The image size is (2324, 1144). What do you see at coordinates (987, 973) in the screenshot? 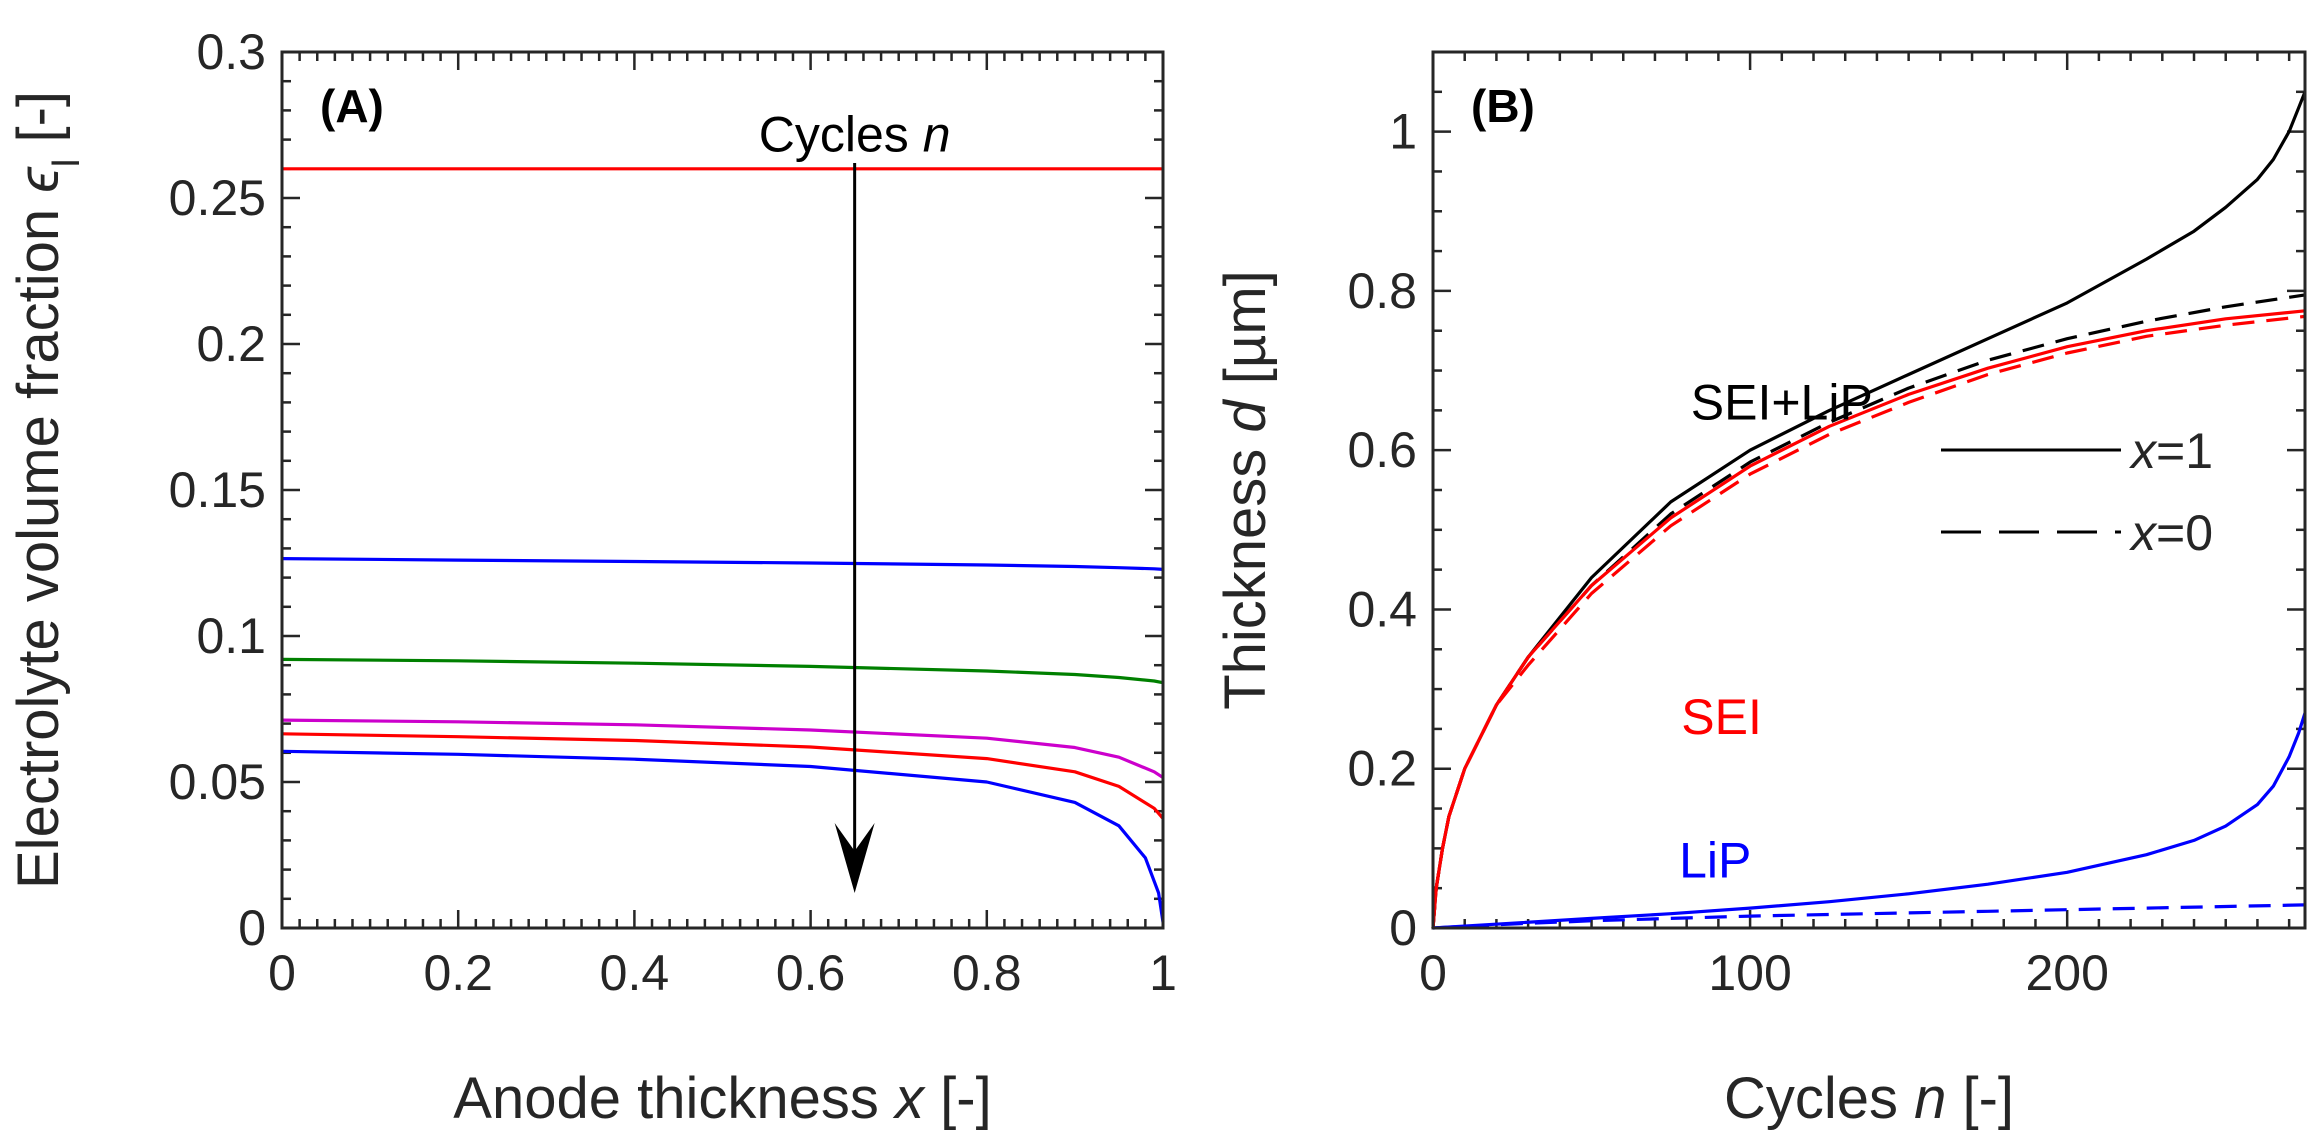
I see `x-tick-label: 0.8` at bounding box center [987, 973].